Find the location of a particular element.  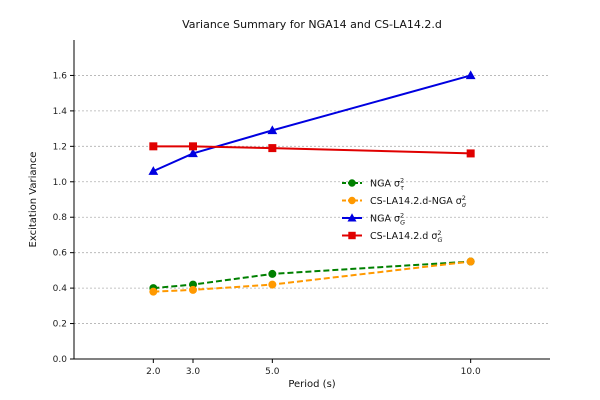

series-line-nga_tau is located at coordinates (312, 275).